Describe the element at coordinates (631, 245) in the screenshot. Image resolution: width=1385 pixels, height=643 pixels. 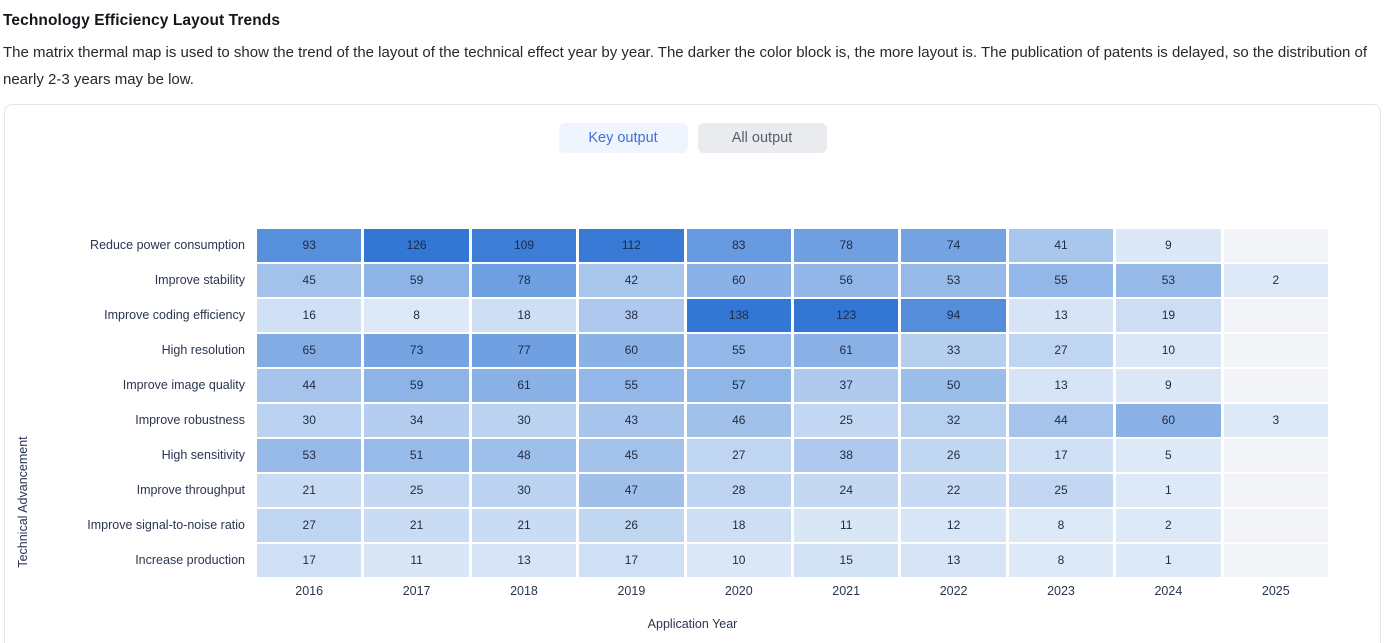
I see `heatmap-cell: 112` at that location.